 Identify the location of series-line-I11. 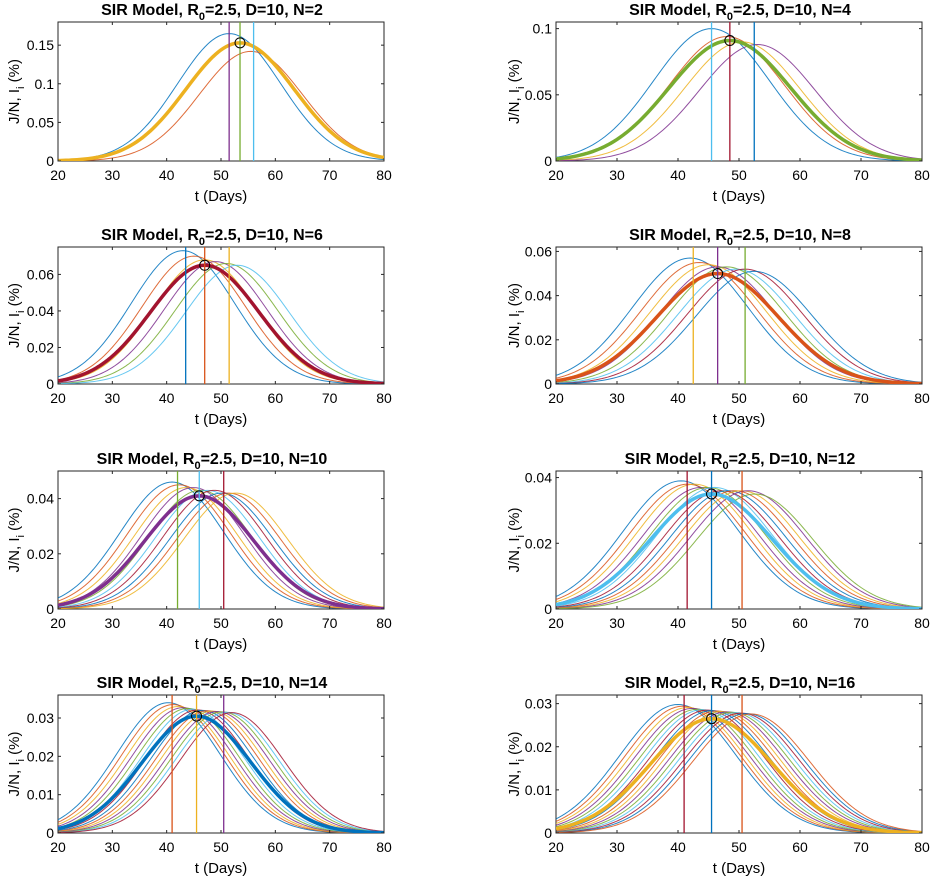
(739, 549).